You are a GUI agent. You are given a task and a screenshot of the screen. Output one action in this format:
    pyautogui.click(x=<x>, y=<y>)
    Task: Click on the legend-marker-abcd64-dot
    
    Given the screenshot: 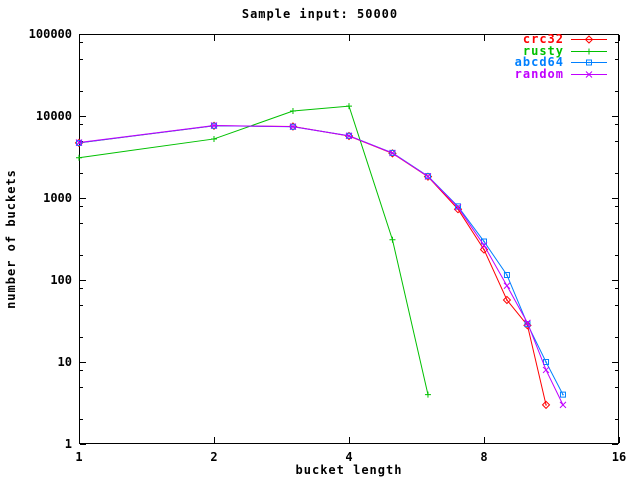 What is the action you would take?
    pyautogui.click(x=589, y=62)
    